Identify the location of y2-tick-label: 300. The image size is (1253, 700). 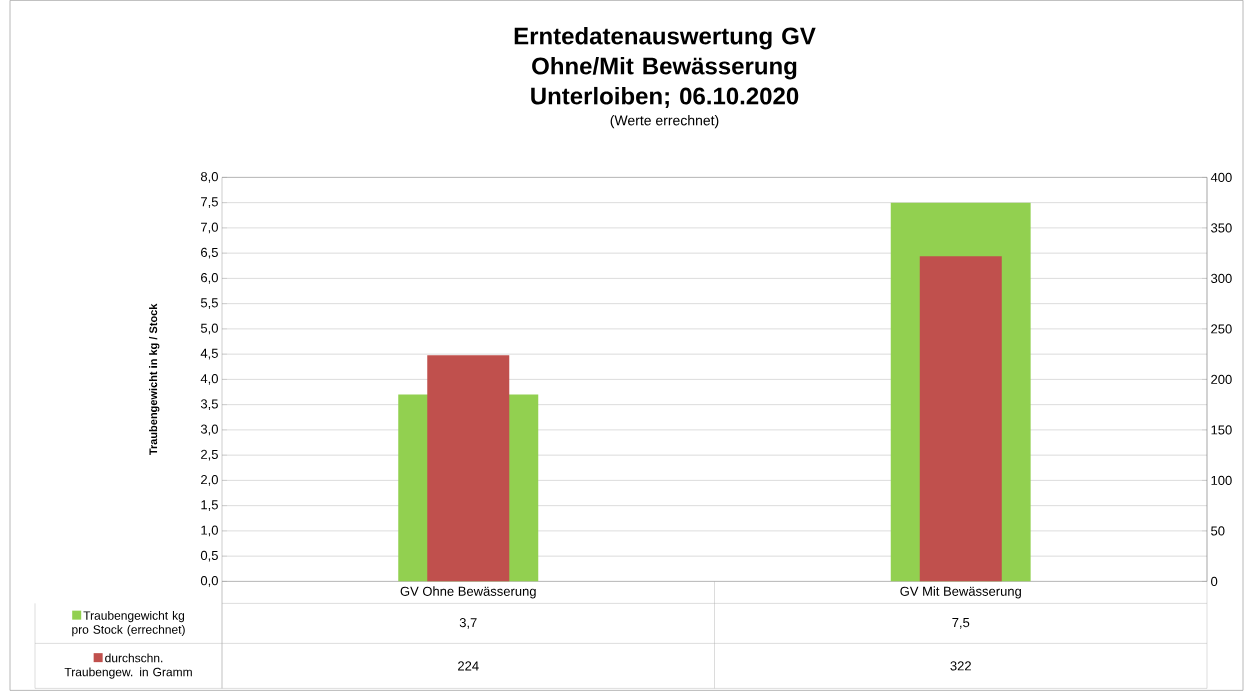
(1221, 278).